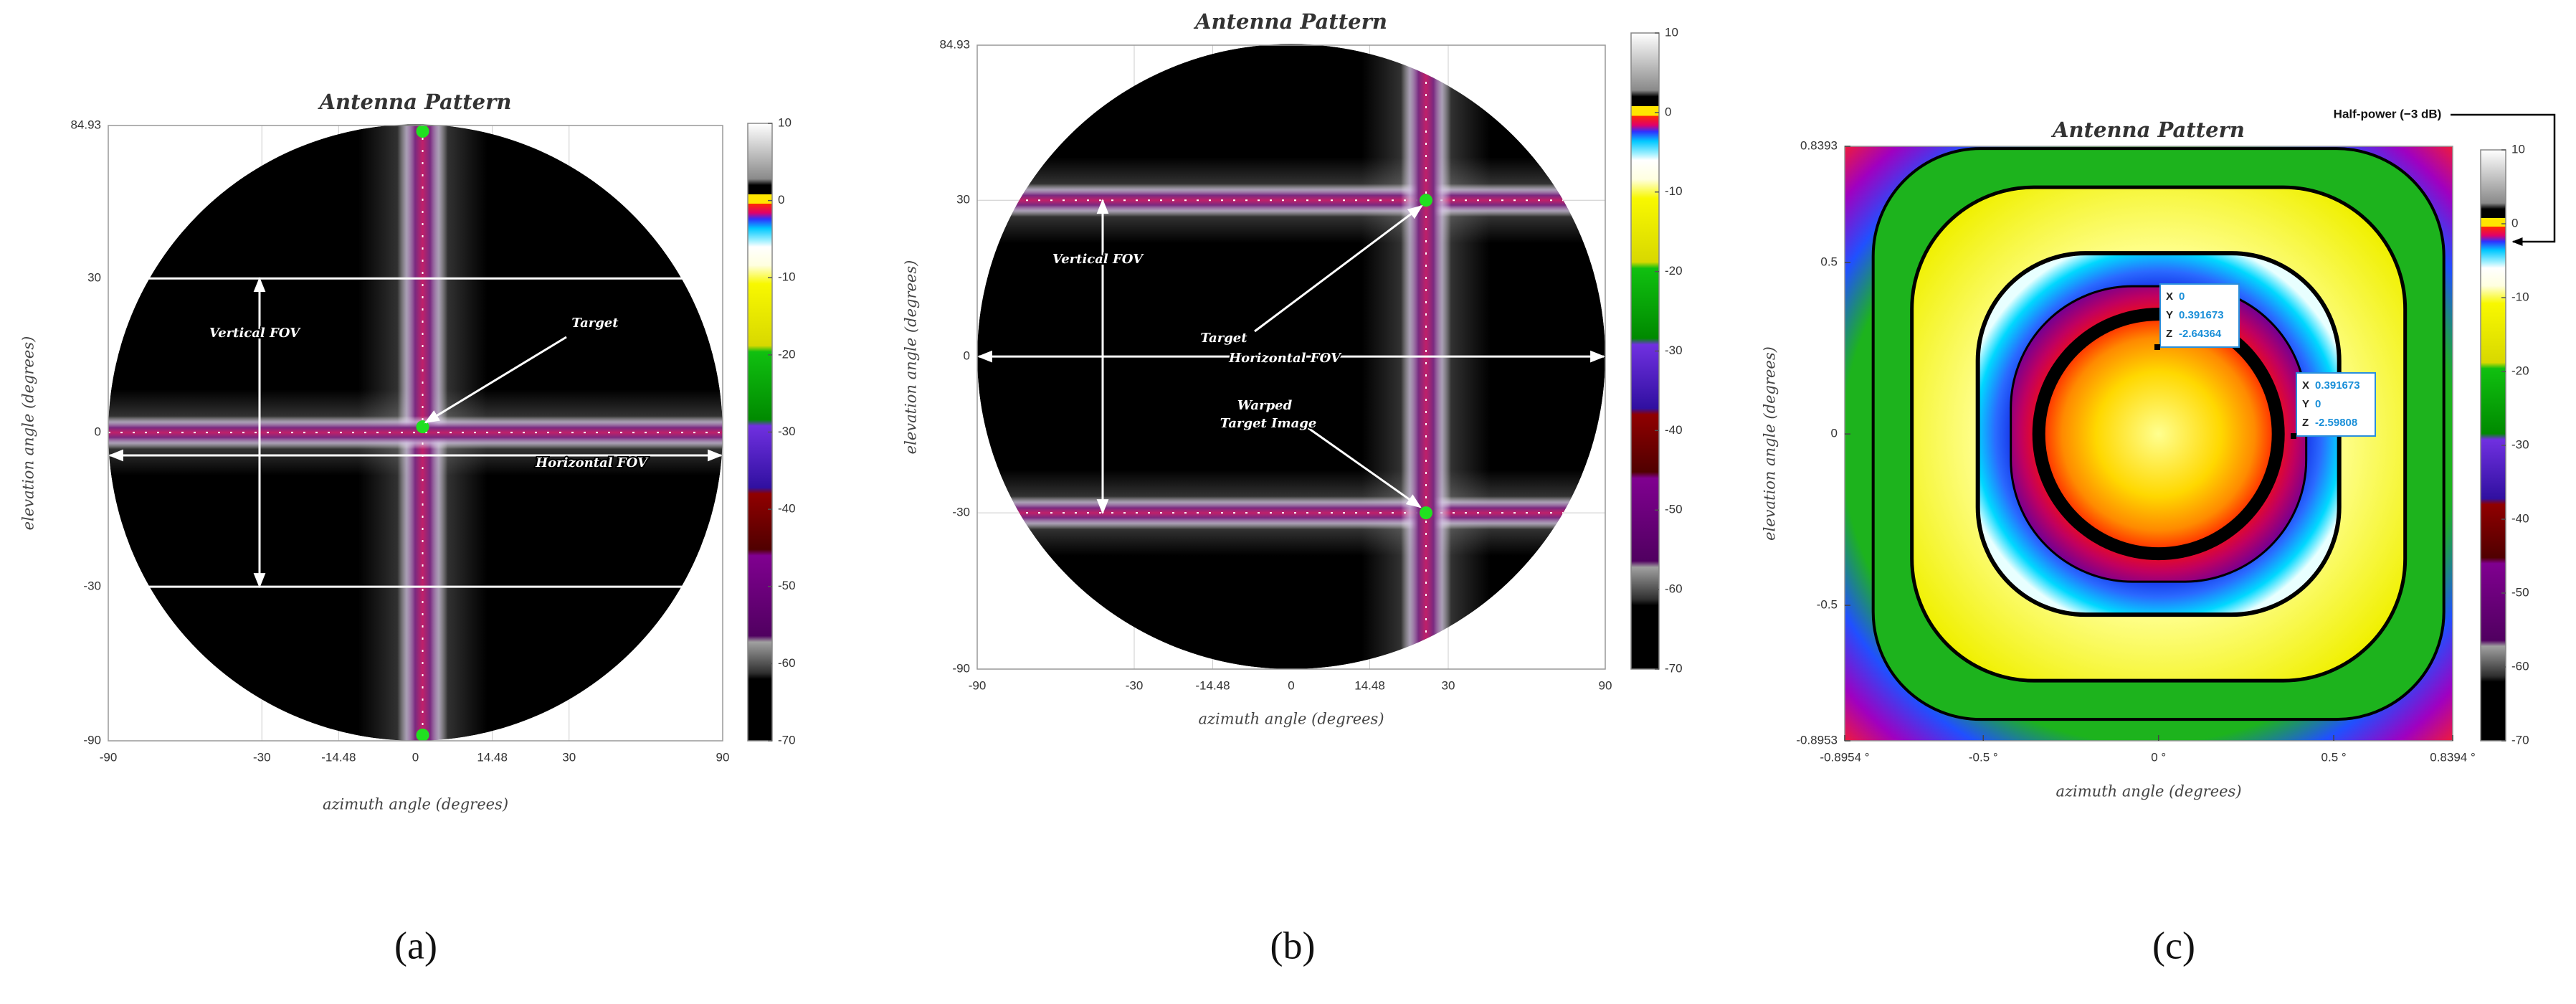 The image size is (2576, 1004). I want to click on y-tick-label: -90, so click(961, 668).